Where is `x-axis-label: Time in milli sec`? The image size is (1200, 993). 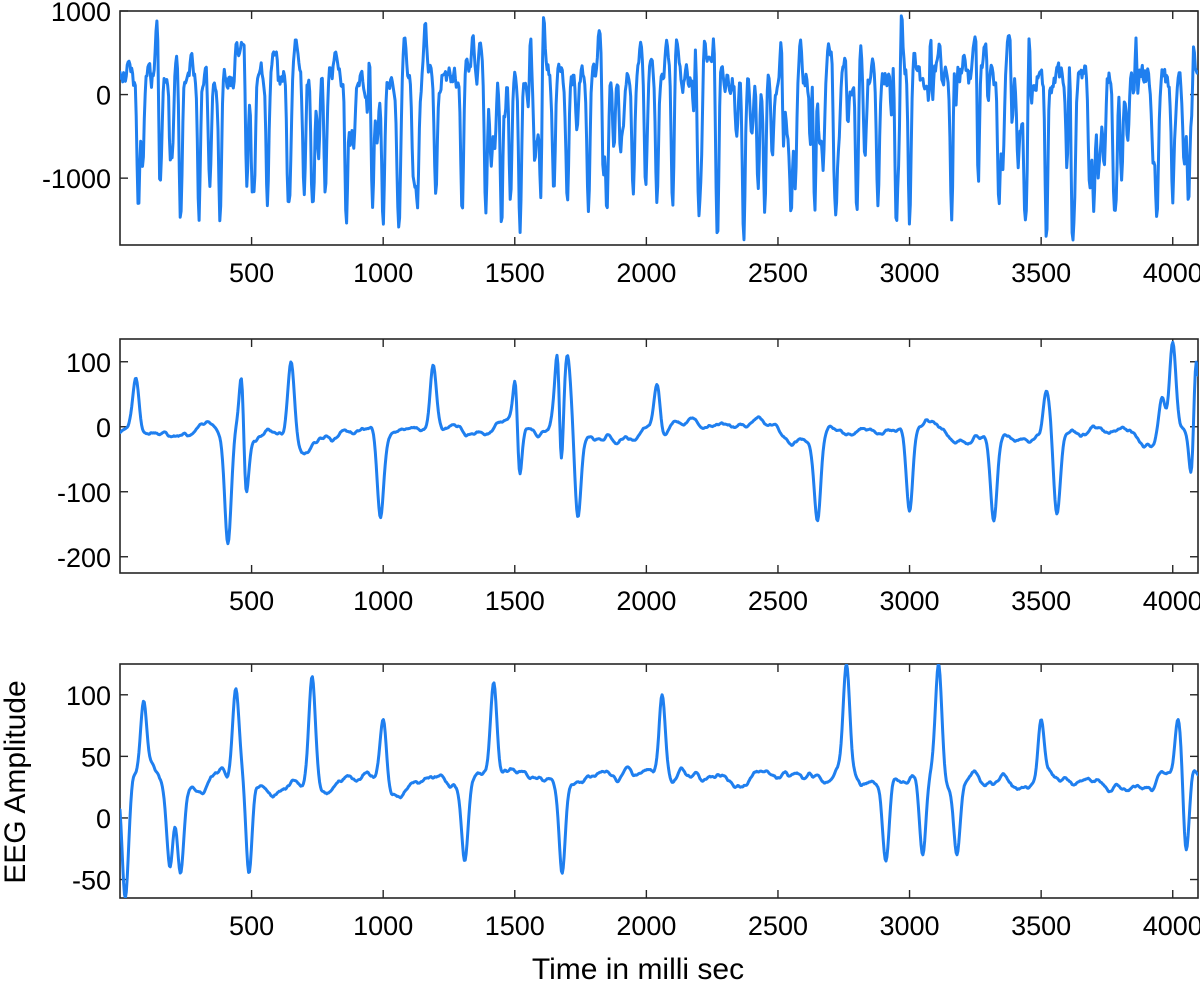 x-axis-label: Time in milli sec is located at coordinates (638, 969).